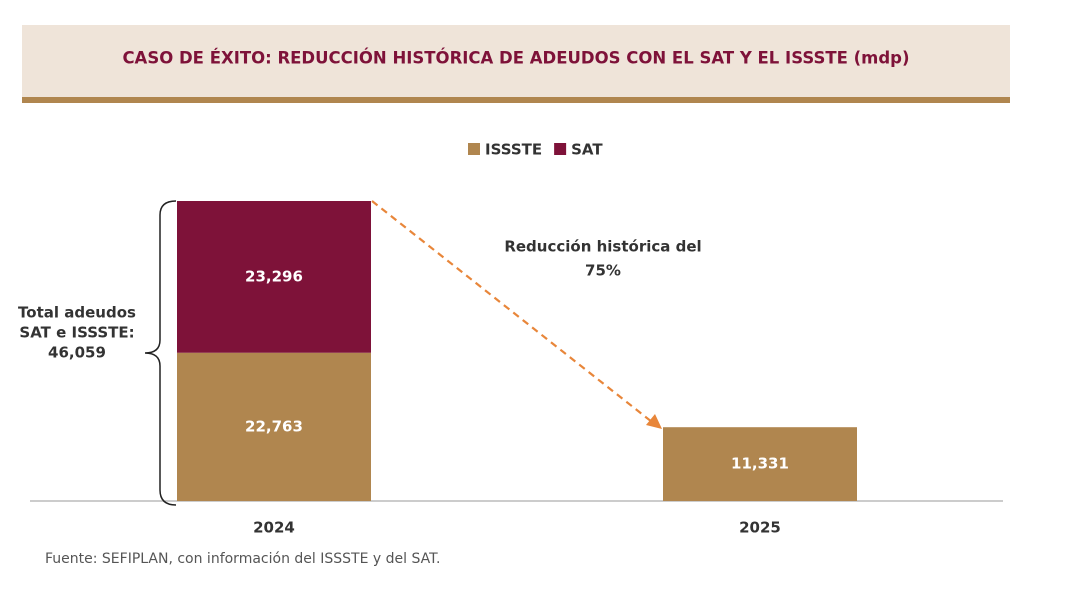 This screenshot has height=599, width=1068. I want to click on annotation: 46,059, so click(77, 353).